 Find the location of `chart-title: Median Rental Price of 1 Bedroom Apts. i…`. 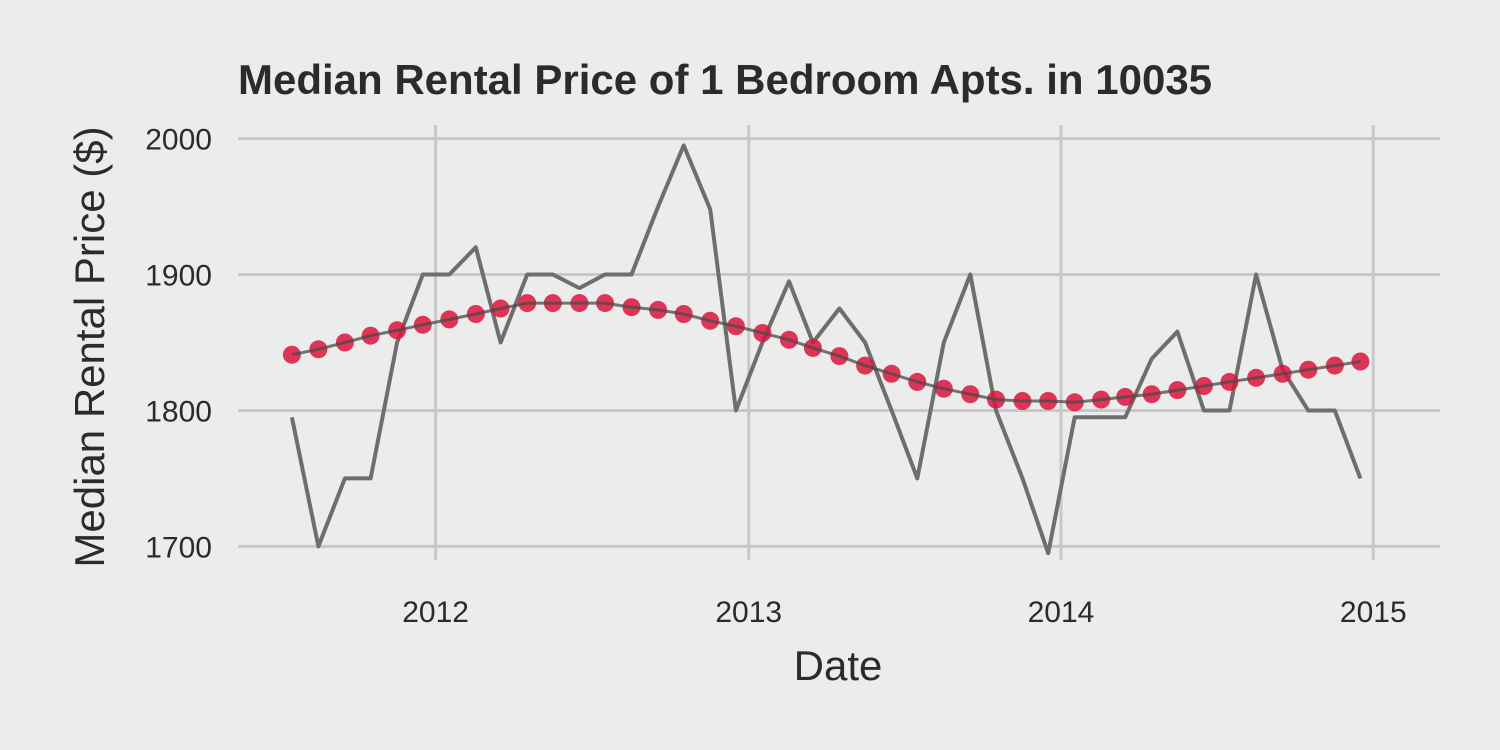

chart-title: Median Rental Price of 1 Bedroom Apts. i… is located at coordinates (725, 79).